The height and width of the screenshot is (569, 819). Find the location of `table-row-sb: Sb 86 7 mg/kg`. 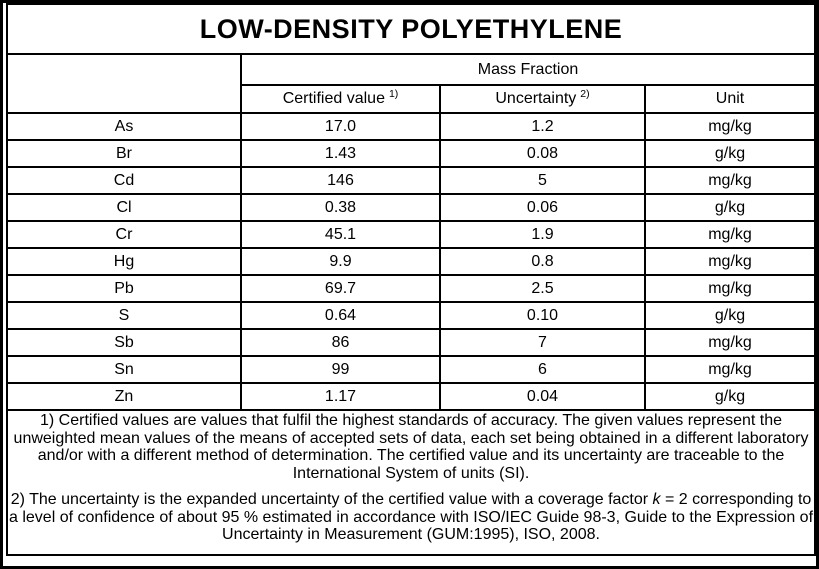

table-row-sb: Sb 86 7 mg/kg is located at coordinates (411, 342).